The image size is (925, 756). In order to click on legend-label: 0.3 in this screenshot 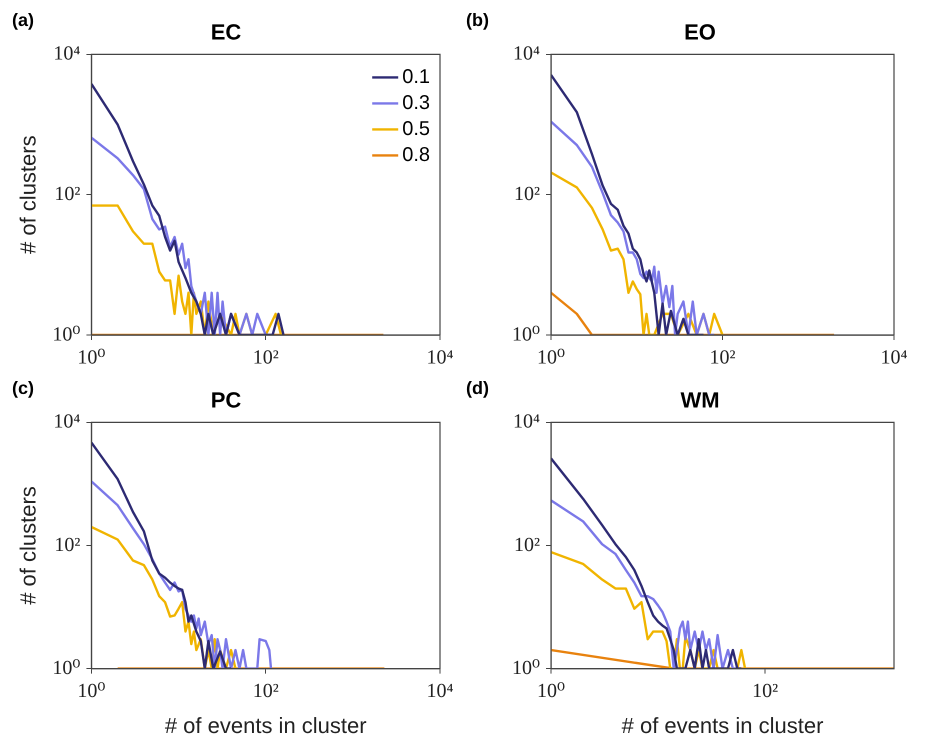, I will do `click(416, 103)`.